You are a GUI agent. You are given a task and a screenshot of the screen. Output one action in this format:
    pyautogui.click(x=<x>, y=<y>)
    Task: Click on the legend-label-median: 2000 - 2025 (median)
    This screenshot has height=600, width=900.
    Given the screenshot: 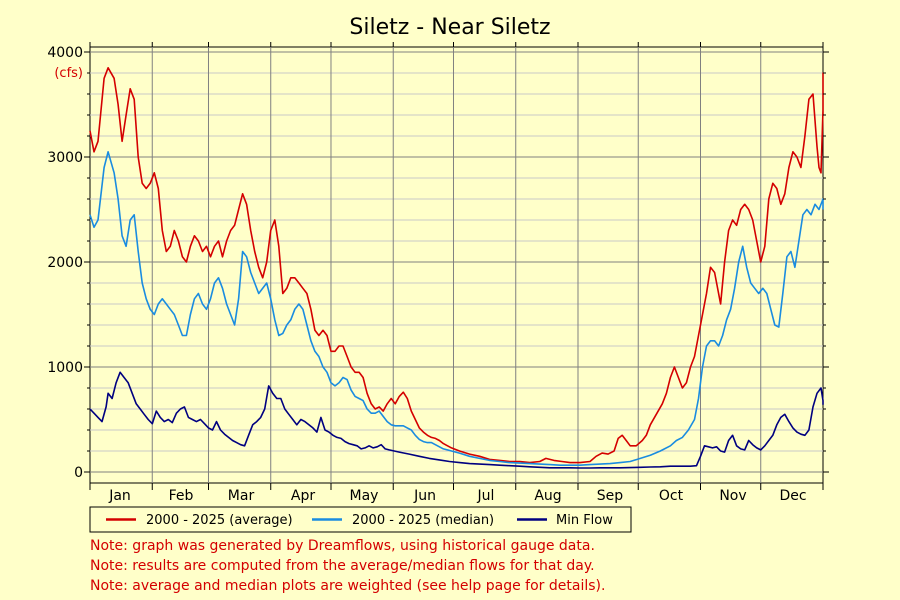 What is the action you would take?
    pyautogui.click(x=423, y=520)
    